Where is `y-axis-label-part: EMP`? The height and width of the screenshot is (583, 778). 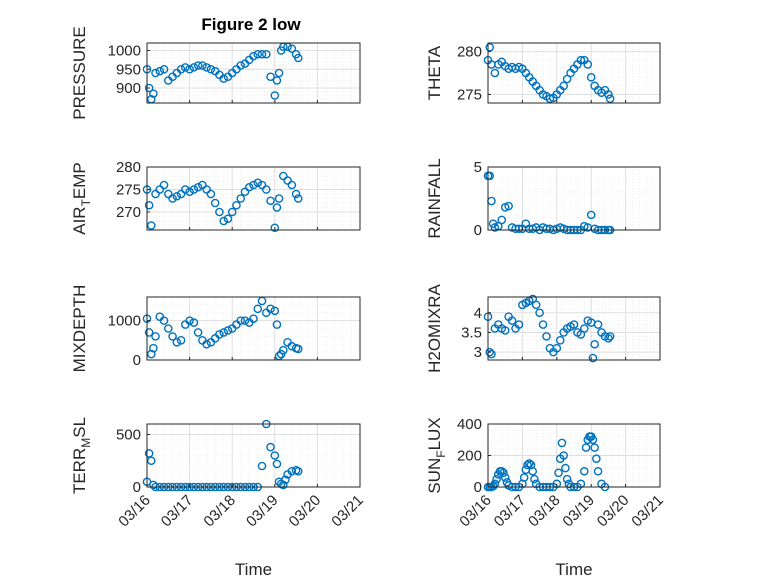
y-axis-label-part: EMP is located at coordinates (79, 180).